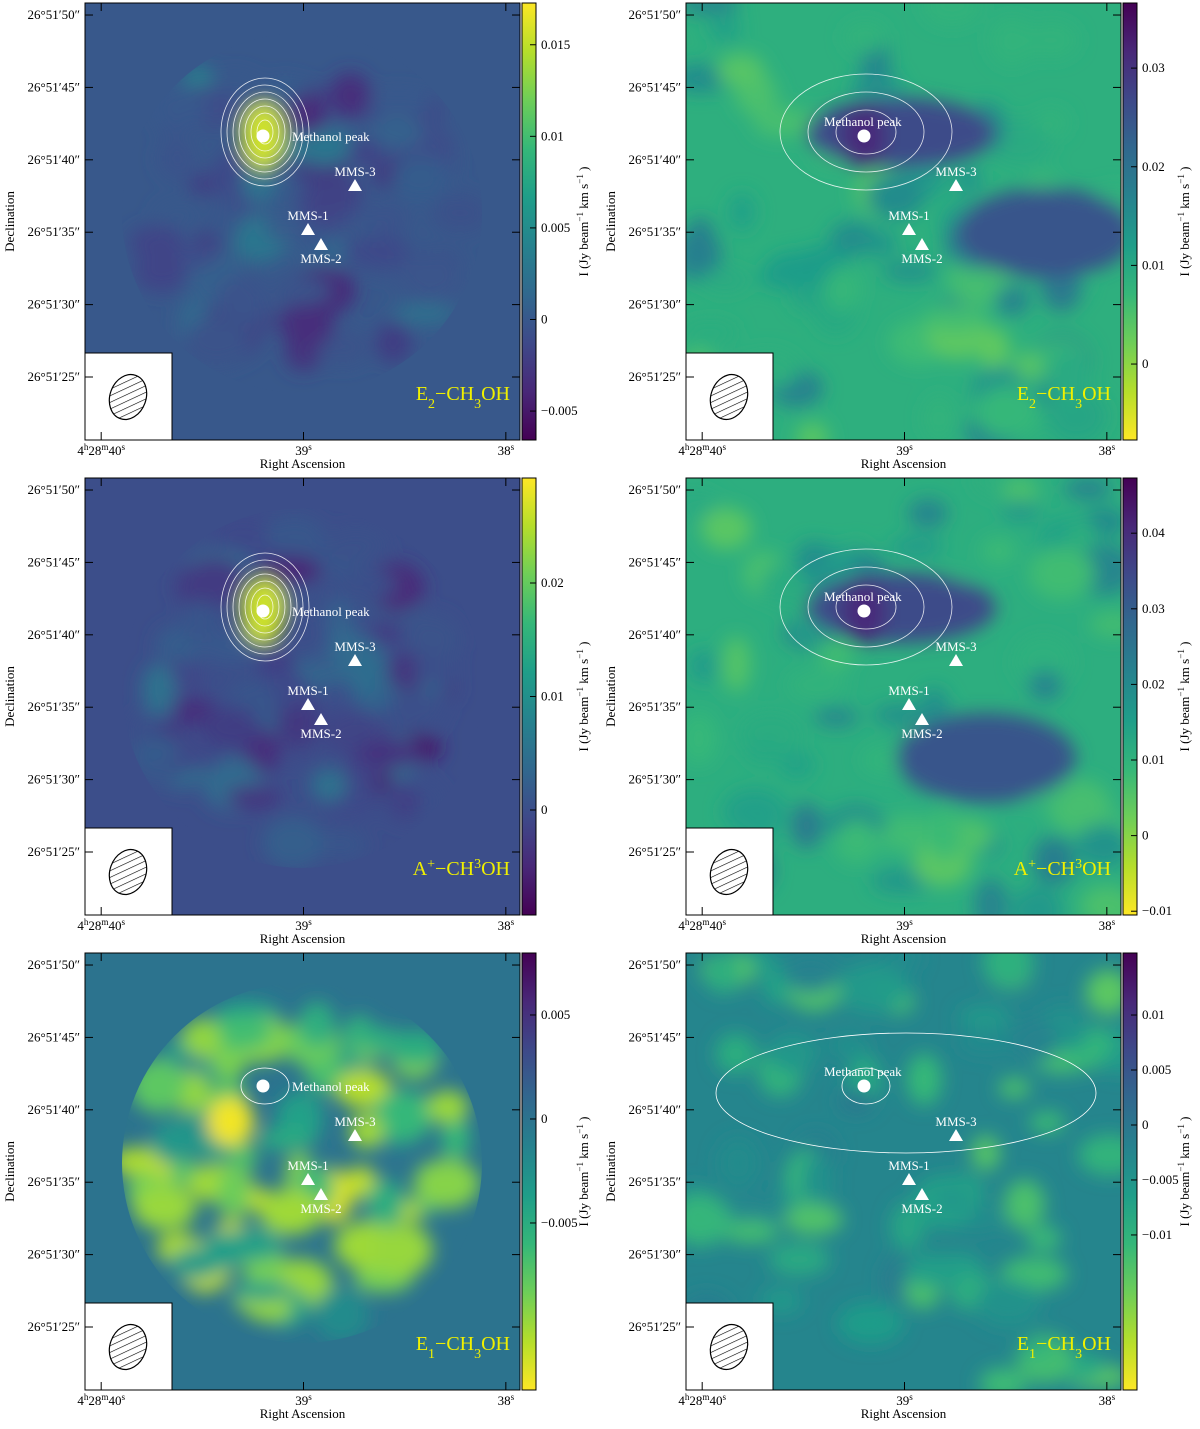 Image resolution: width=1200 pixels, height=1429 pixels. What do you see at coordinates (552, 582) in the screenshot?
I see `colorbar-tick-label: 0.02` at bounding box center [552, 582].